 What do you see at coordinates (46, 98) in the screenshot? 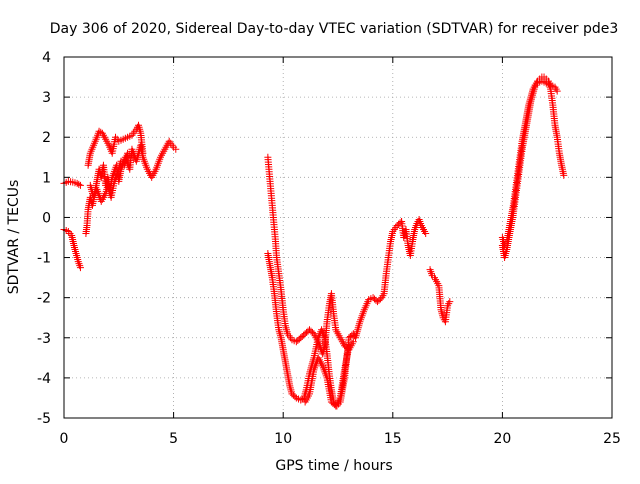
I see `y-tick-label: 3` at bounding box center [46, 98].